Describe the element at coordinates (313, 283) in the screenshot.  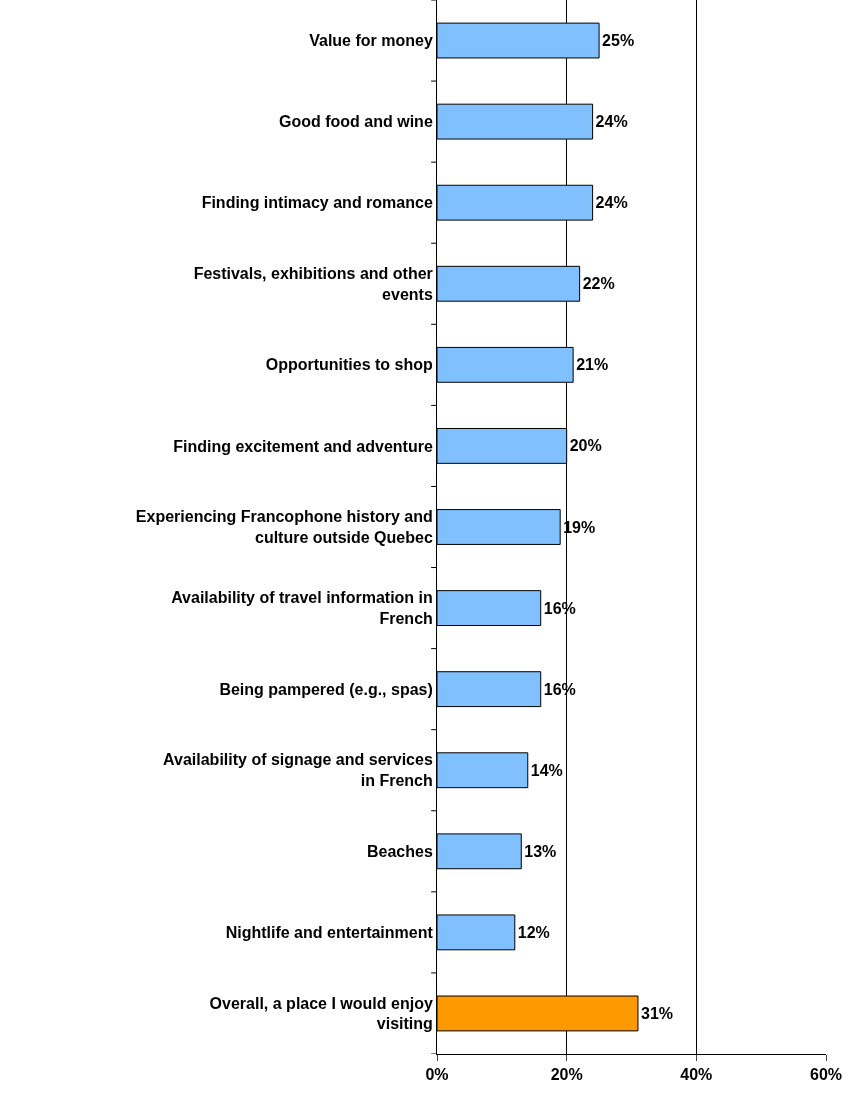
I see `y-tick-label: Festivals, exhibitions and other events` at that location.